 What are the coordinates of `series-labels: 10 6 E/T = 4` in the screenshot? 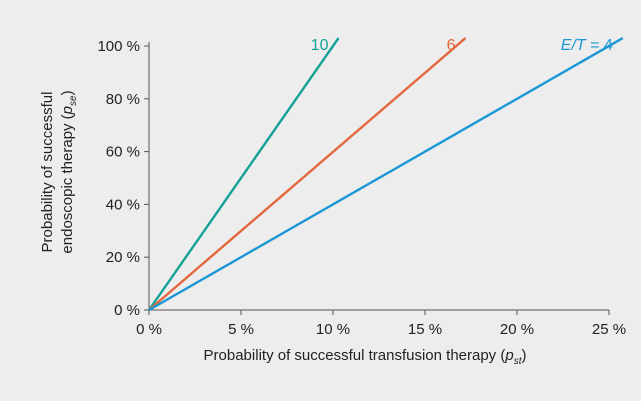 It's located at (462, 45).